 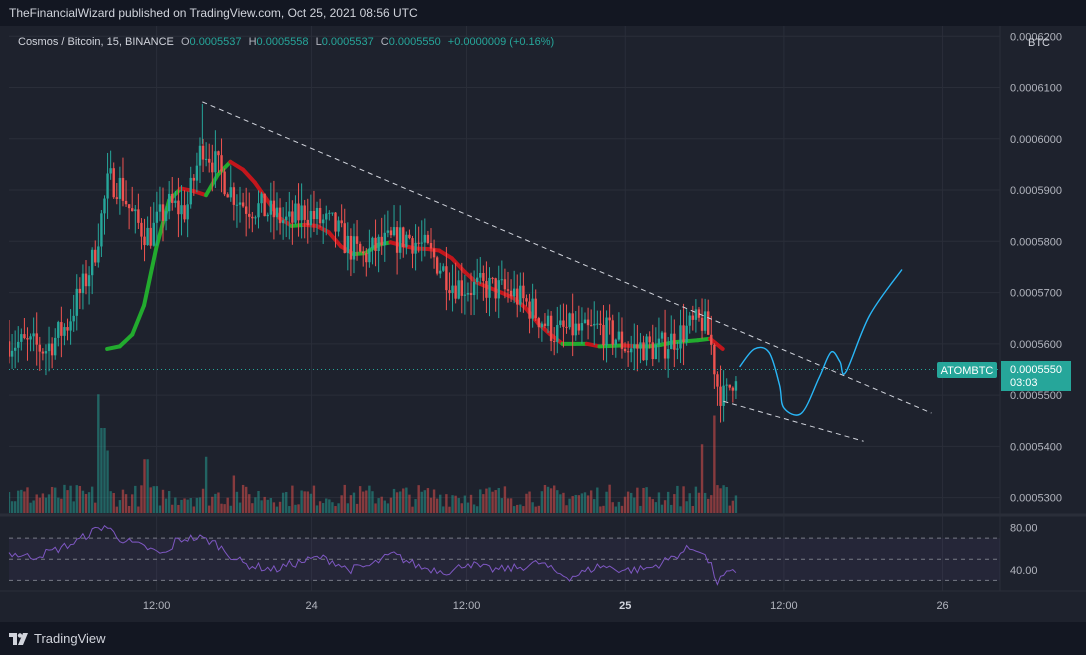 What do you see at coordinates (546, 606) in the screenshot?
I see `time-axis: 12:00 24 12:00 25 12:00 26` at bounding box center [546, 606].